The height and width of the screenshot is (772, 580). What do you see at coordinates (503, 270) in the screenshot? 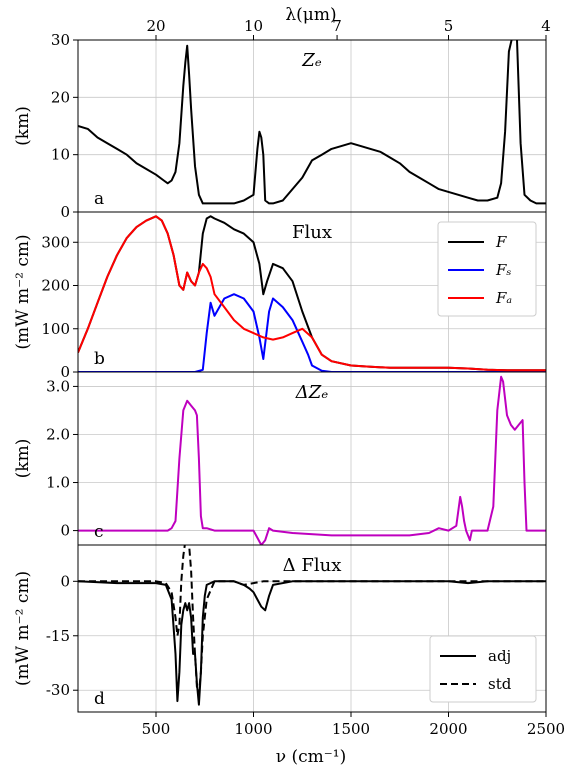
I see `legend-label: Fₛ` at bounding box center [503, 270].